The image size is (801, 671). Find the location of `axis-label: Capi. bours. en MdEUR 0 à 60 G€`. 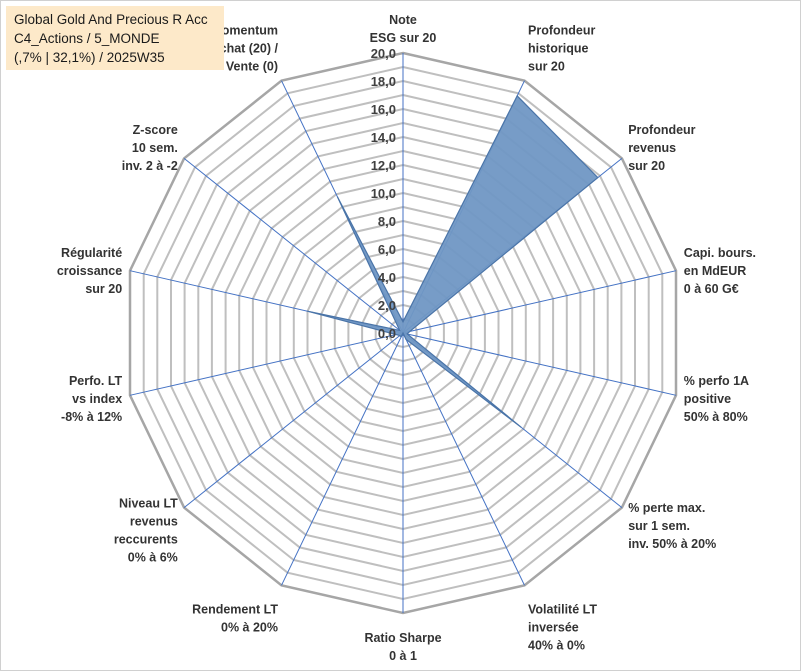

axis-label: Capi. bours. en MdEUR 0 à 60 G€ is located at coordinates (720, 271).